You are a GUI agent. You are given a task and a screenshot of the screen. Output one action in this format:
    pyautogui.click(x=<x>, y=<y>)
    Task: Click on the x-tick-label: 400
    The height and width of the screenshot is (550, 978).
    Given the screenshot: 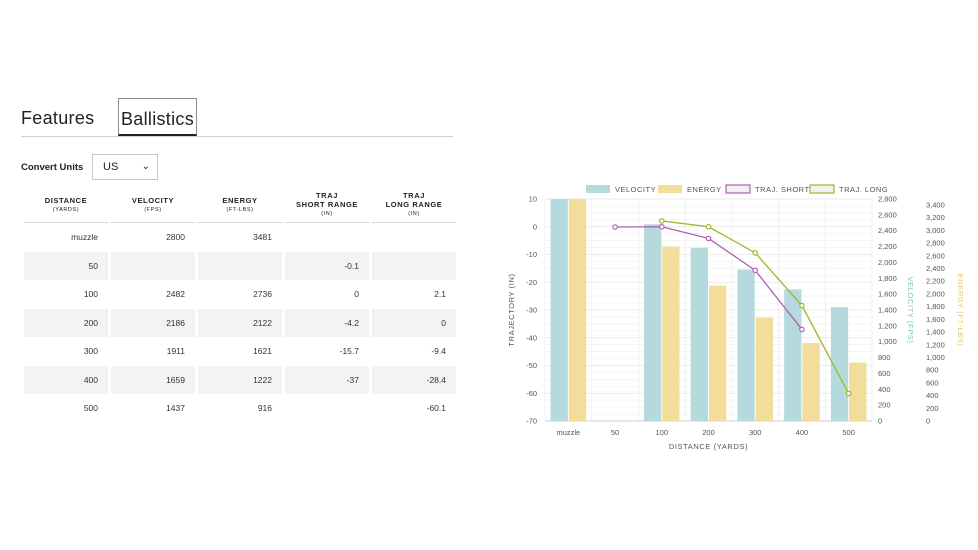 What is the action you would take?
    pyautogui.click(x=802, y=432)
    